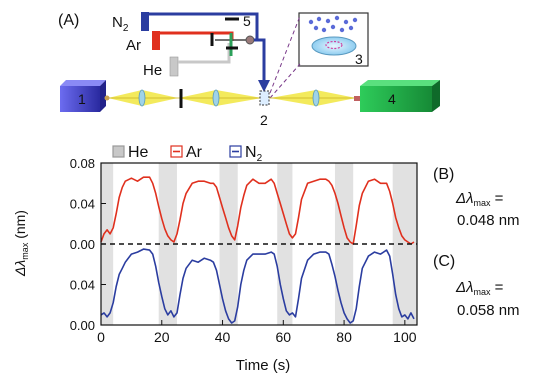  I want to click on lower-y-ticks: 0.00 0.04, so click(88, 305).